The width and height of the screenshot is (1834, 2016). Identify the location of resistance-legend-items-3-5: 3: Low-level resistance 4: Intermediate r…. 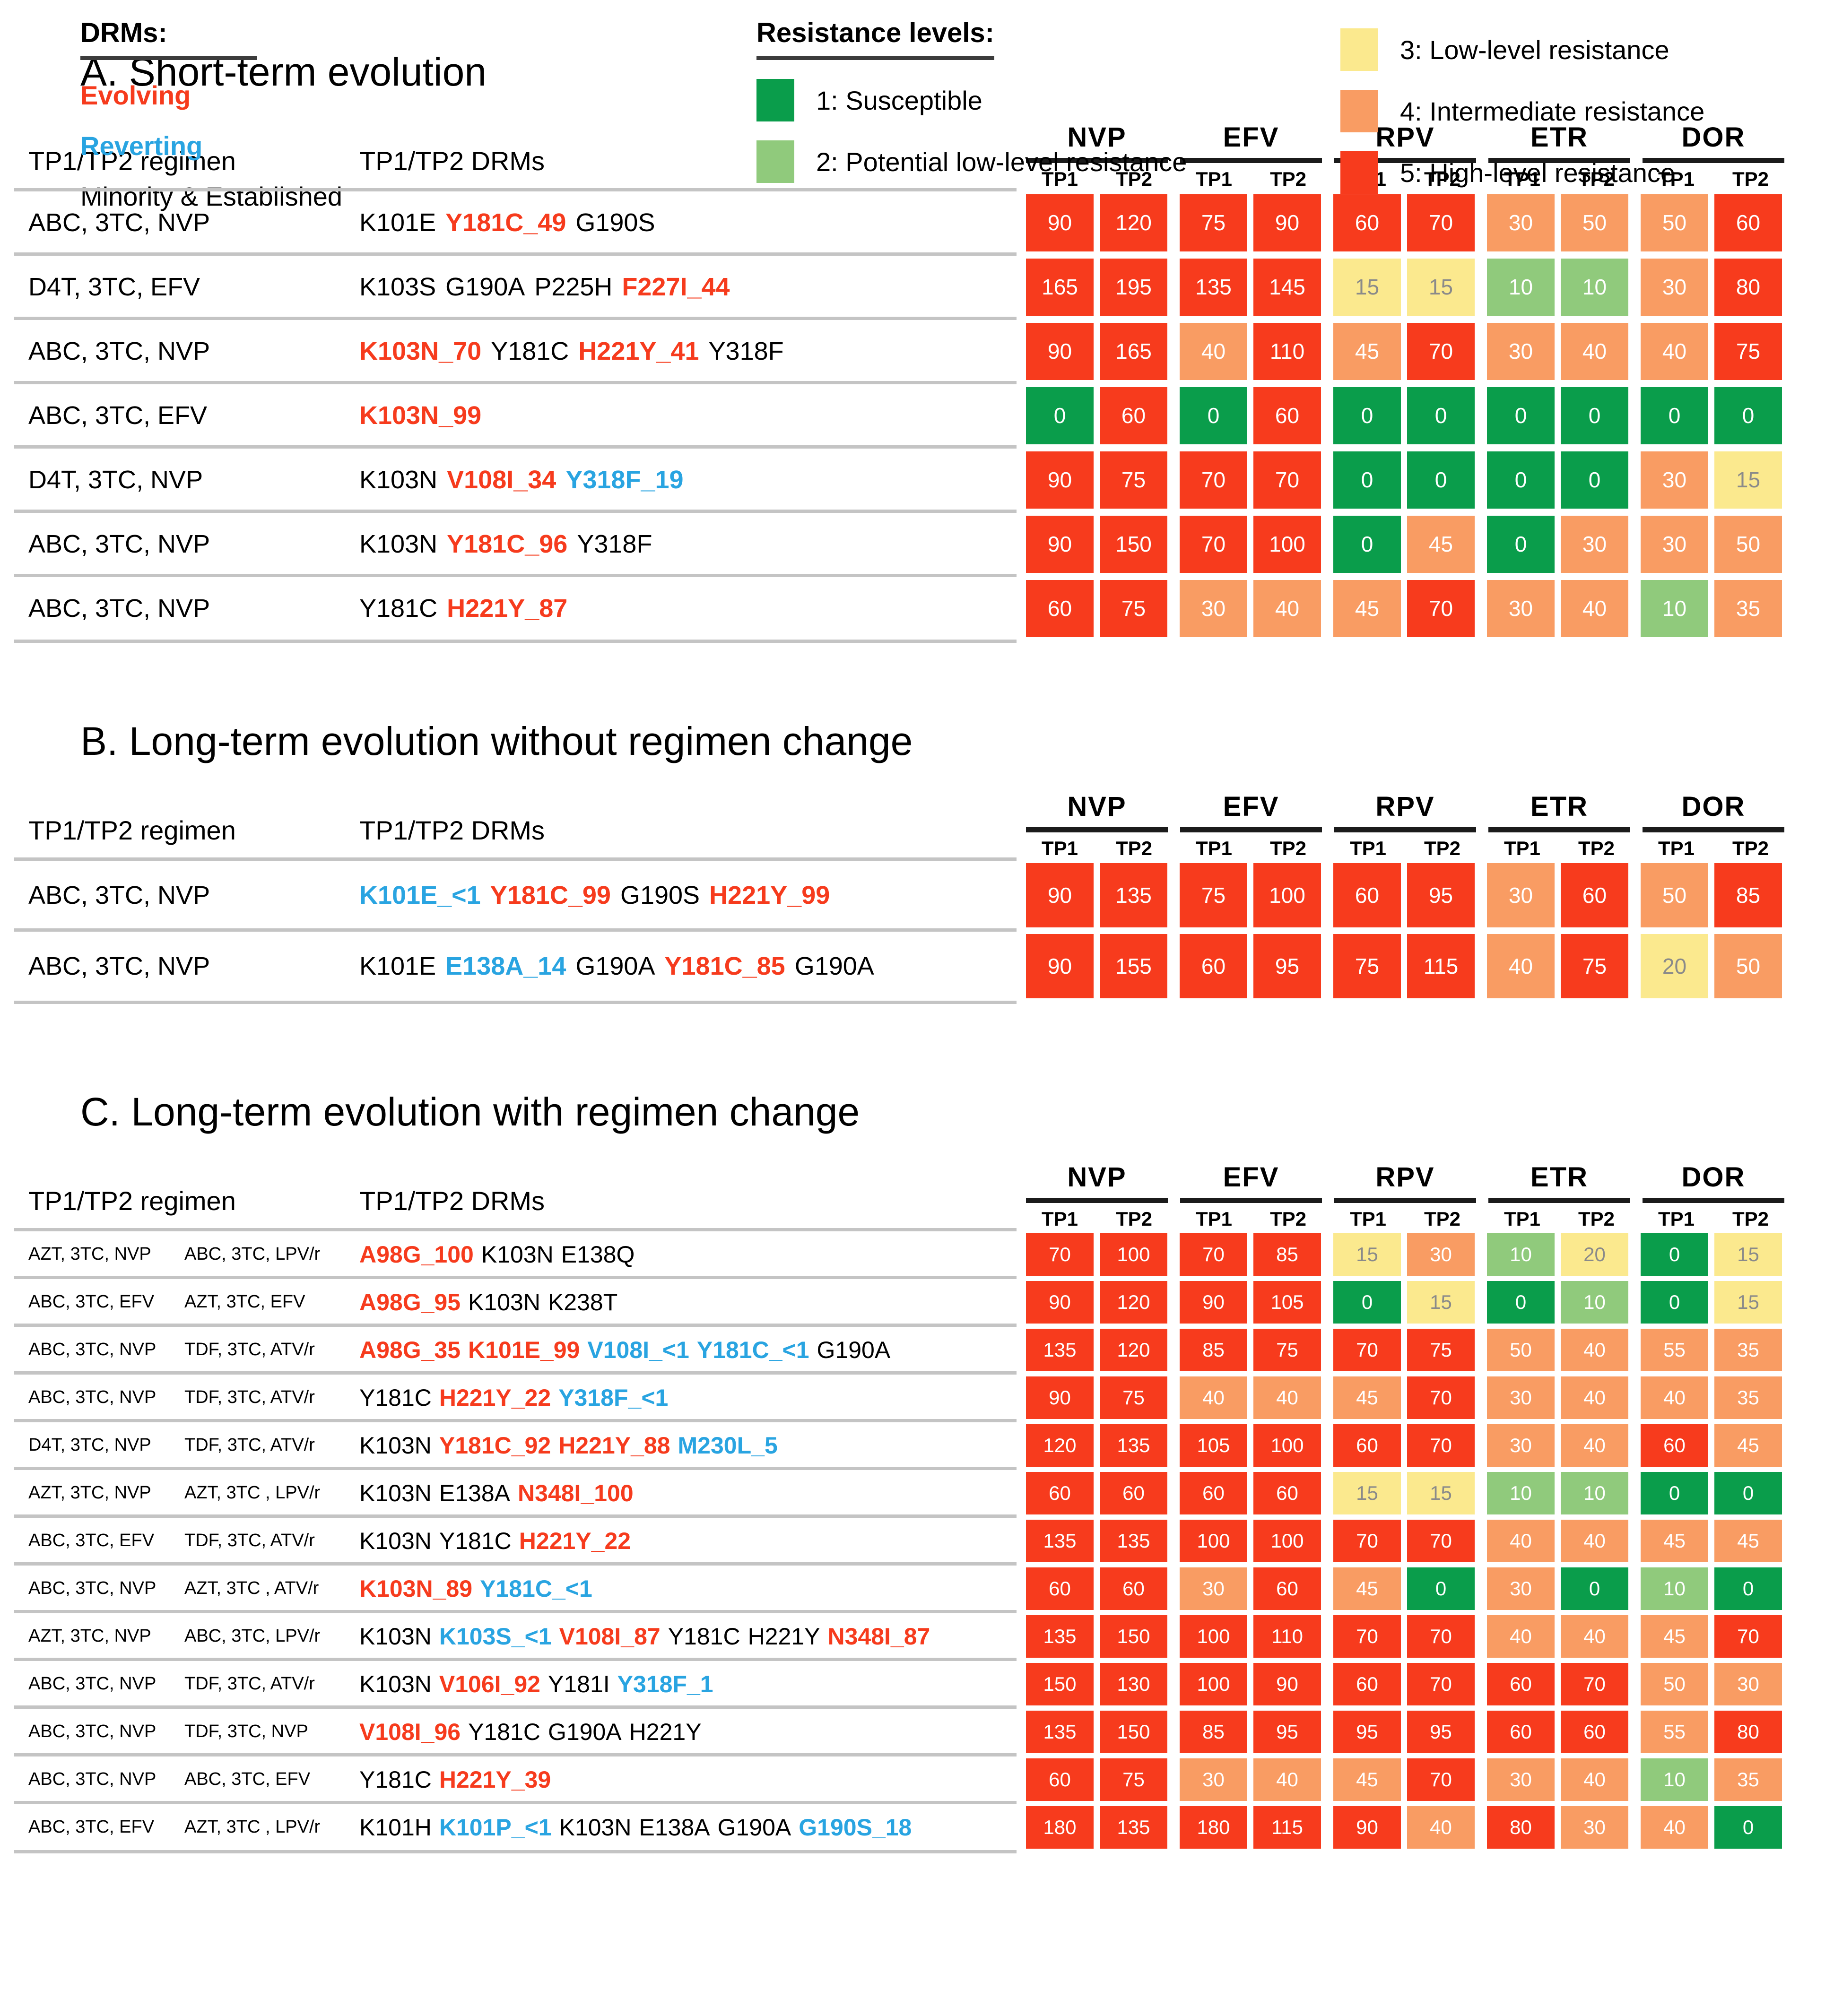
(1522, 111).